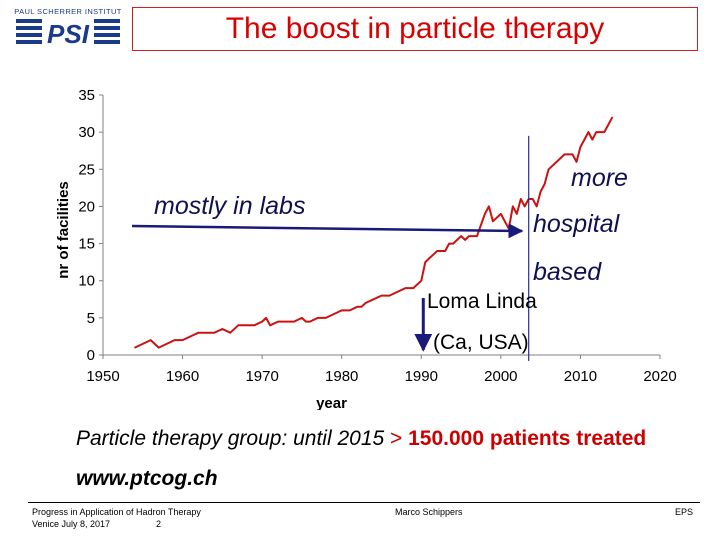 Image resolution: width=720 pixels, height=540 pixels. What do you see at coordinates (86, 244) in the screenshot?
I see `y-tick-label: 15` at bounding box center [86, 244].